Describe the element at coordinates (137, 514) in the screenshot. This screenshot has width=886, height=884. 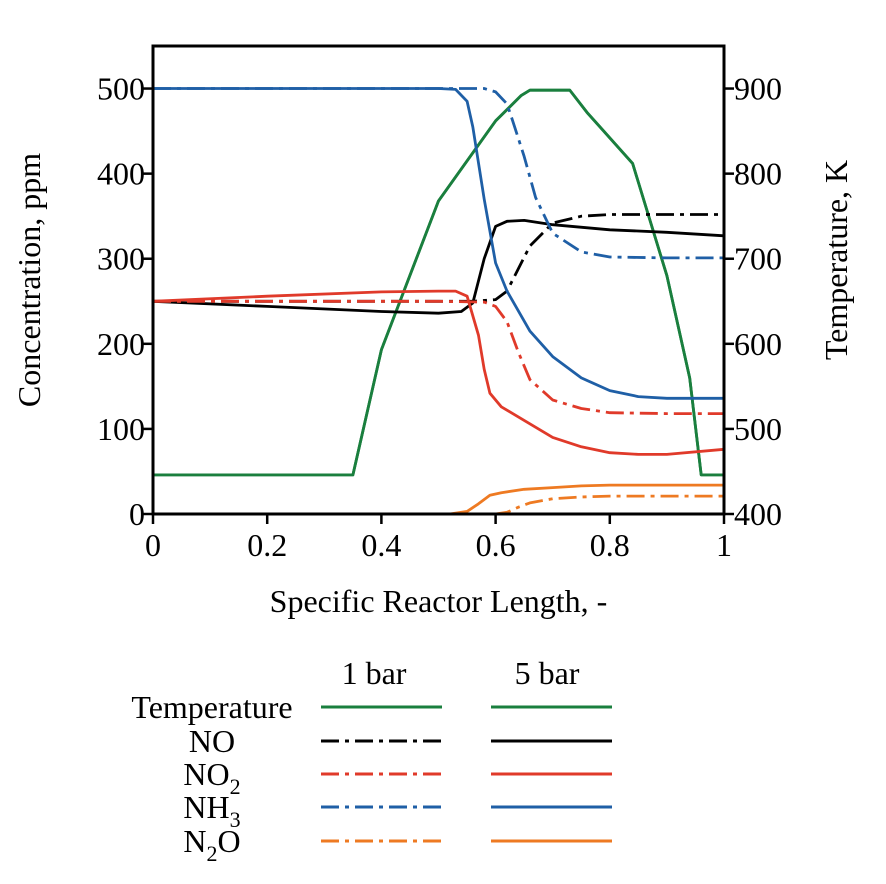
I see `y-tick-label: 0` at that location.